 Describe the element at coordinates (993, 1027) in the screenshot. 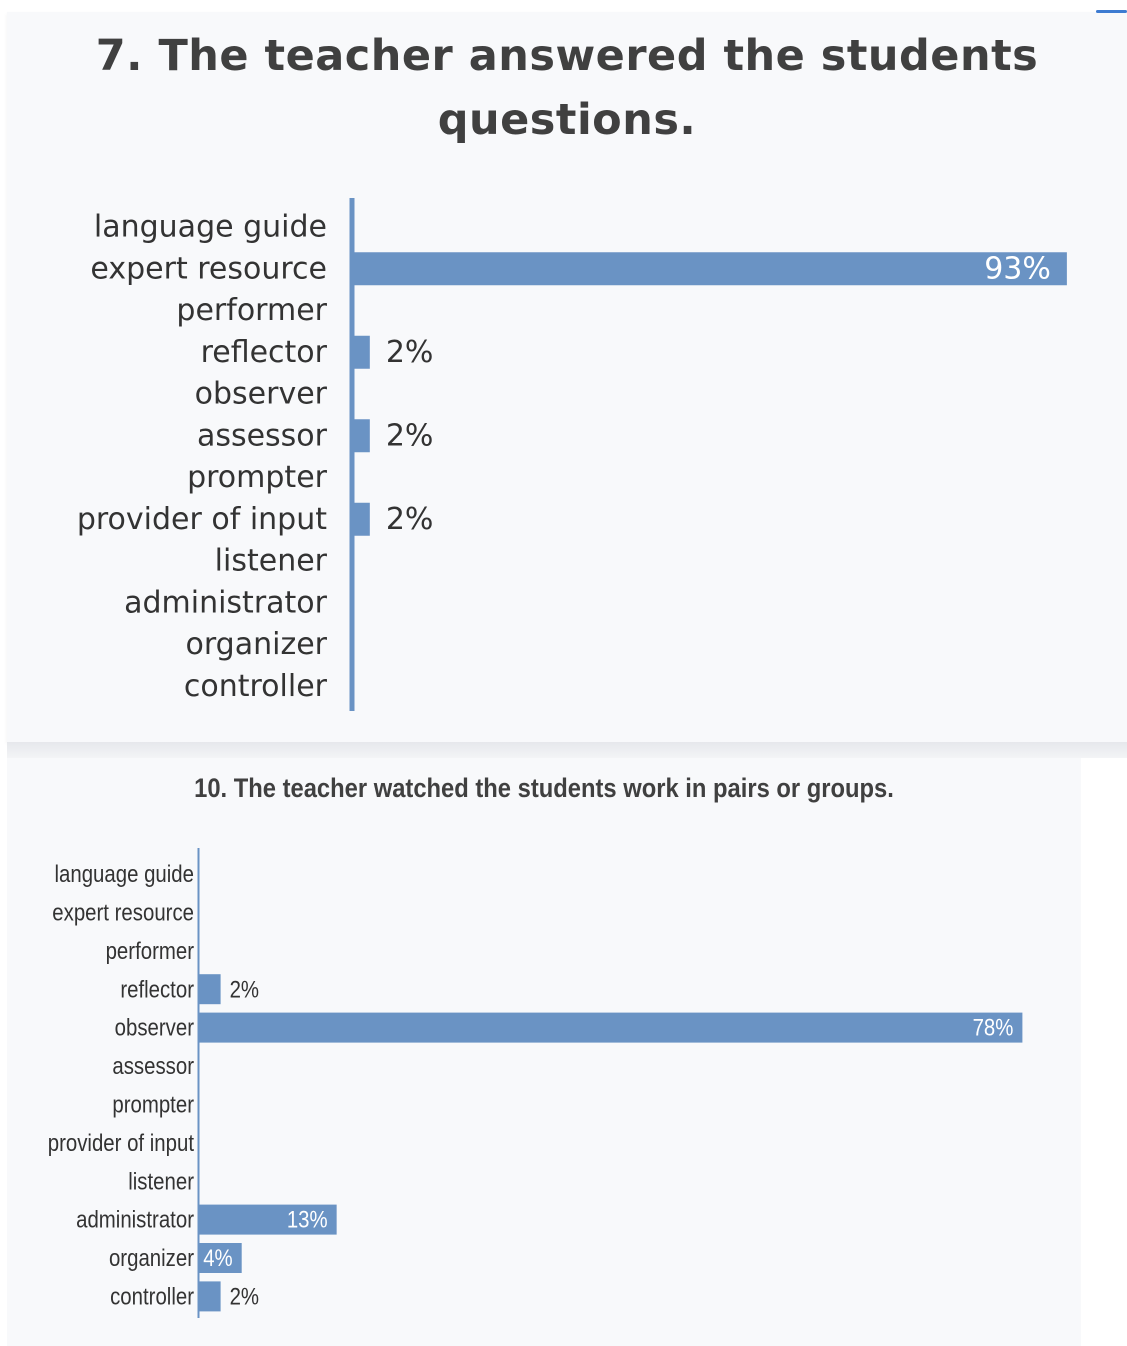

I see `data-label: 78%` at that location.